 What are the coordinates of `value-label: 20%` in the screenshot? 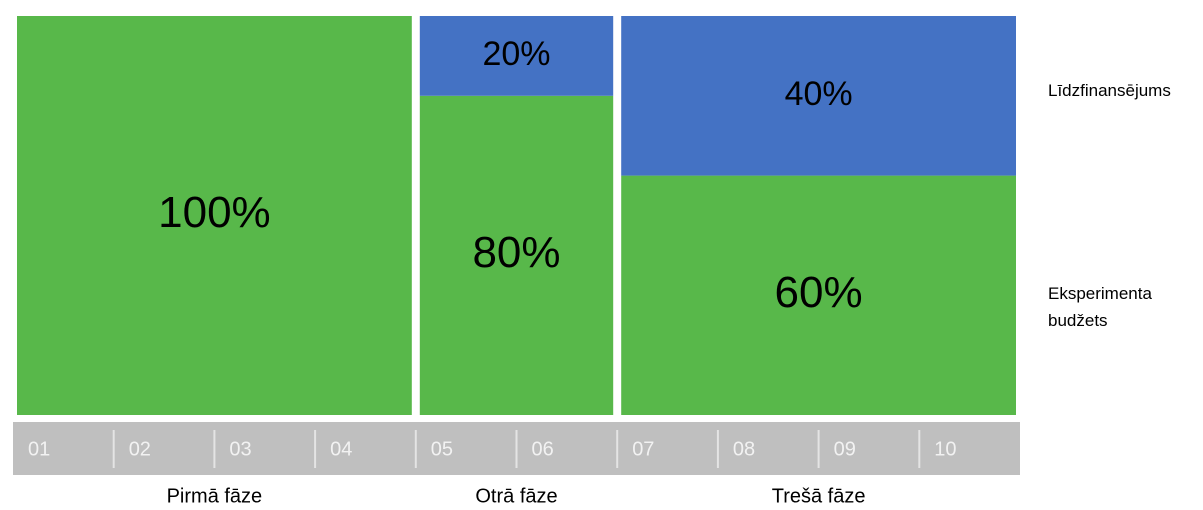 It's located at (516, 54).